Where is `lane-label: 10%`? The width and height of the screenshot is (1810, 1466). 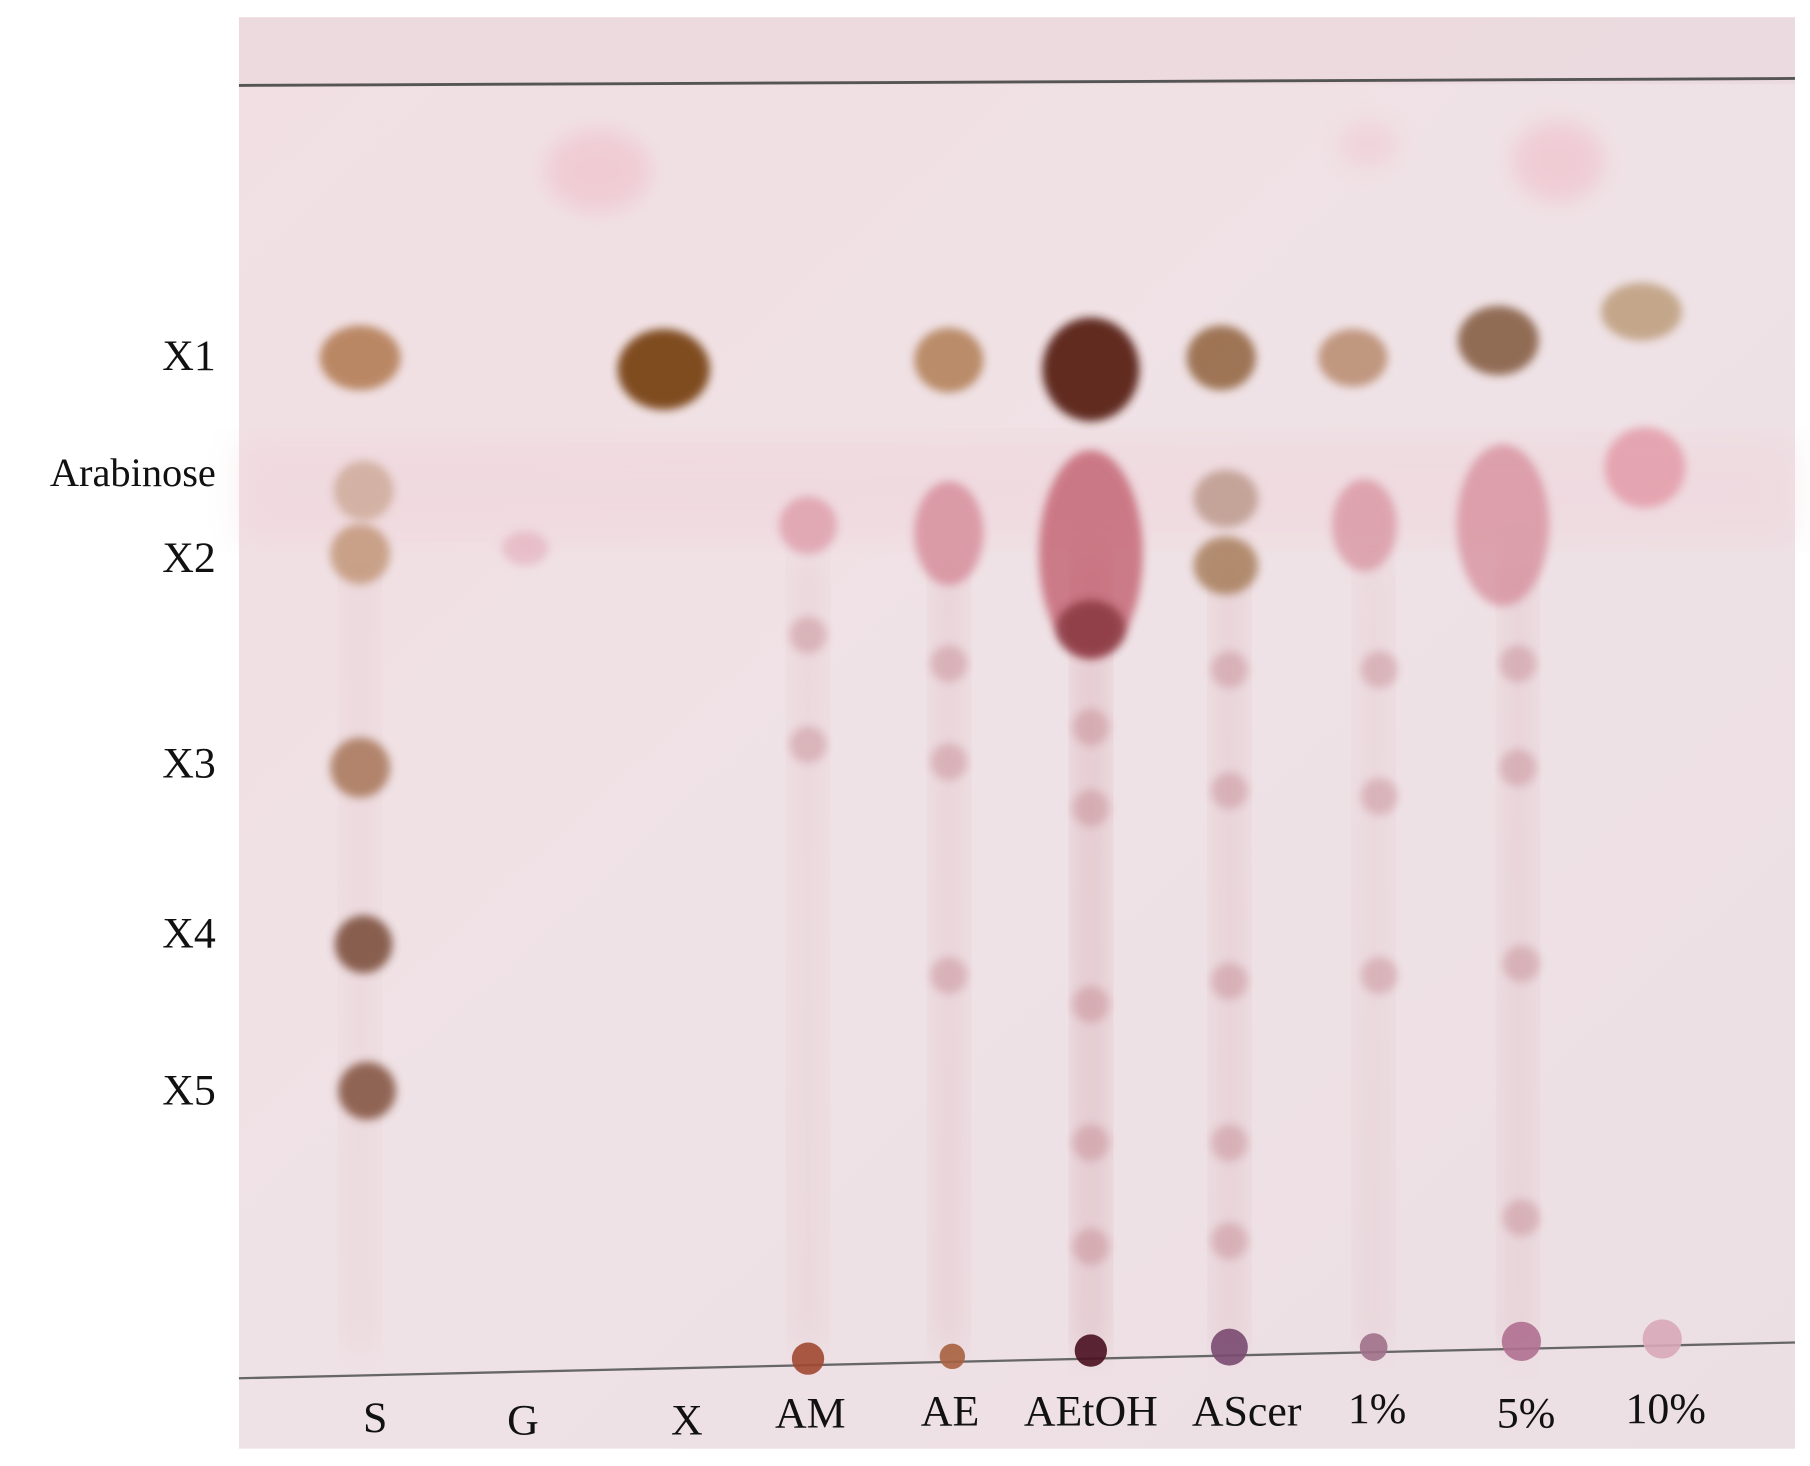 lane-label: 10% is located at coordinates (1666, 1409).